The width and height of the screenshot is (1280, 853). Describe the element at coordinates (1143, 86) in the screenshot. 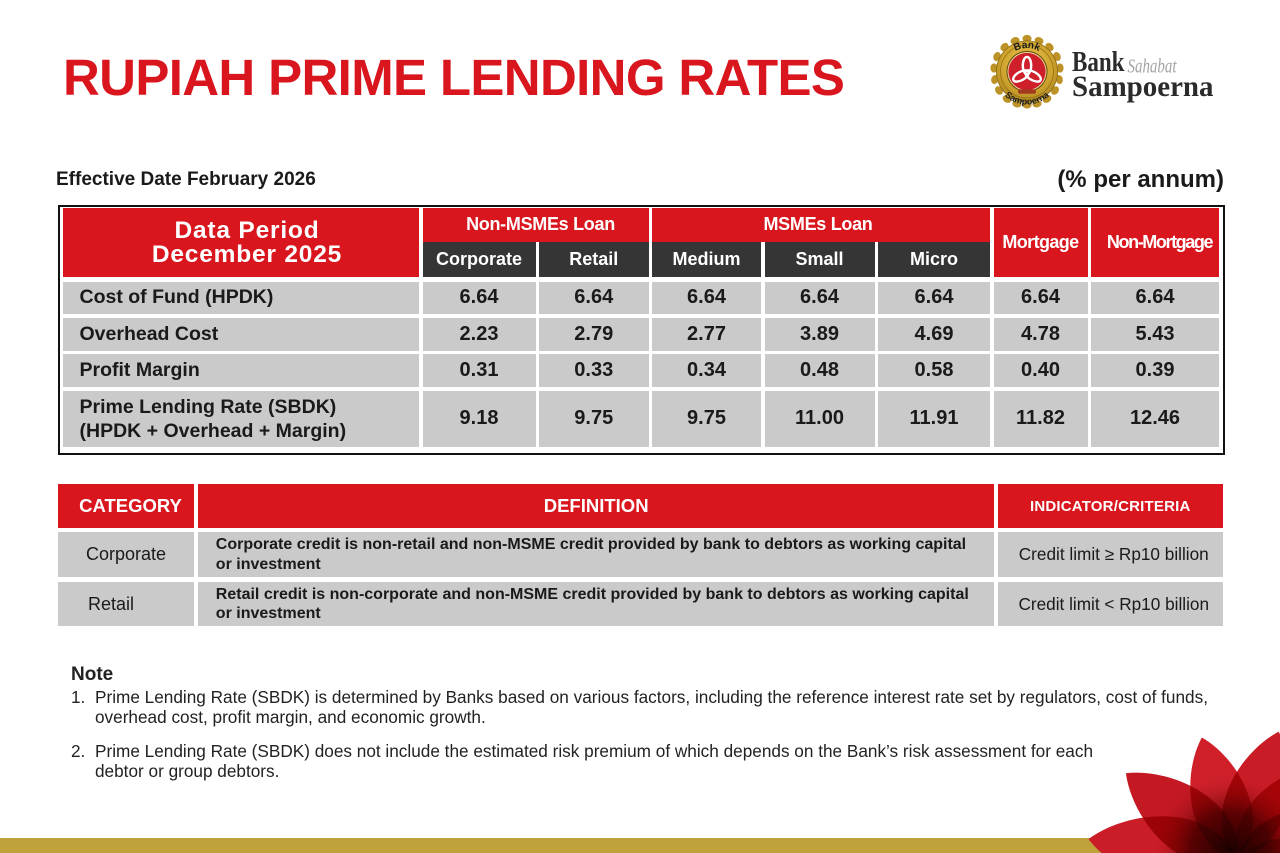

I see `svg-text: Sampoerna` at that location.